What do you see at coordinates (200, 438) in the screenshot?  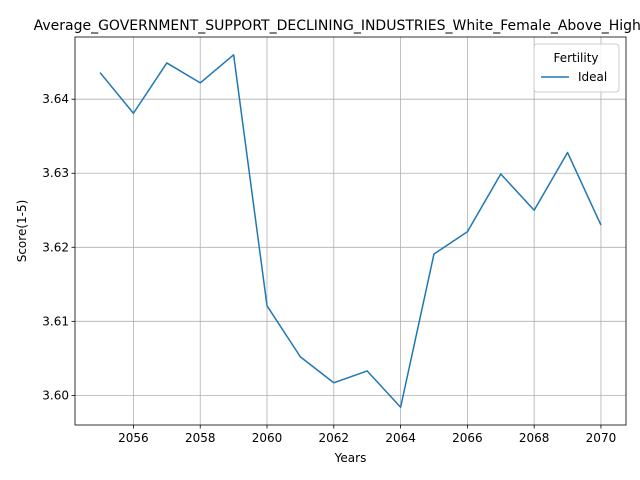 I see `x-tick-label: 2058` at bounding box center [200, 438].